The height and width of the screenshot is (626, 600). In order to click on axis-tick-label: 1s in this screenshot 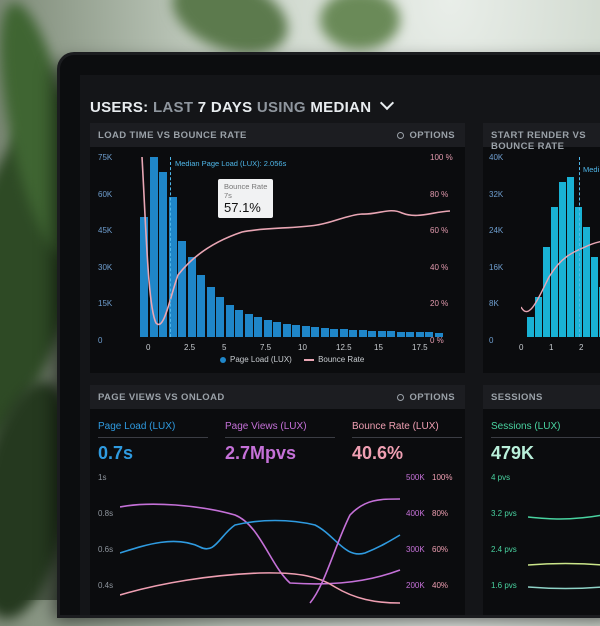, I will do `click(102, 477)`.